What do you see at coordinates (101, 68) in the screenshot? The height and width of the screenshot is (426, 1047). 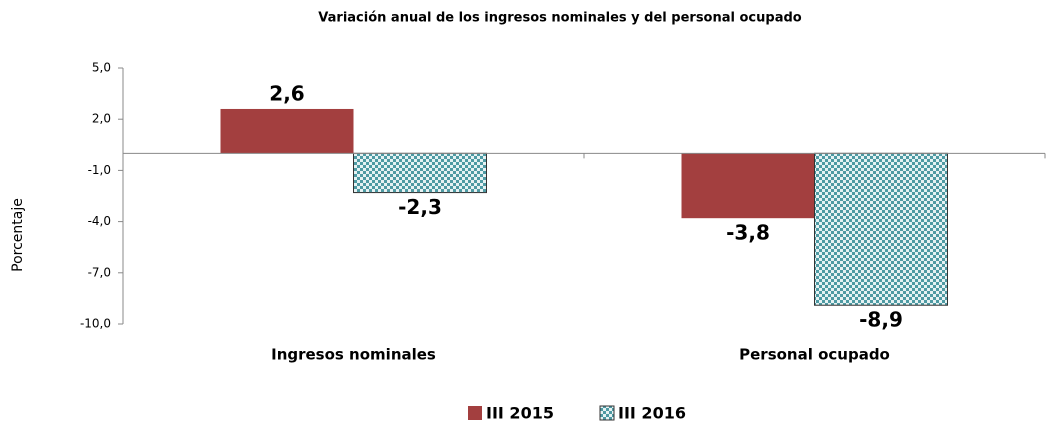 I see `y-tick-label: 5,0` at bounding box center [101, 68].